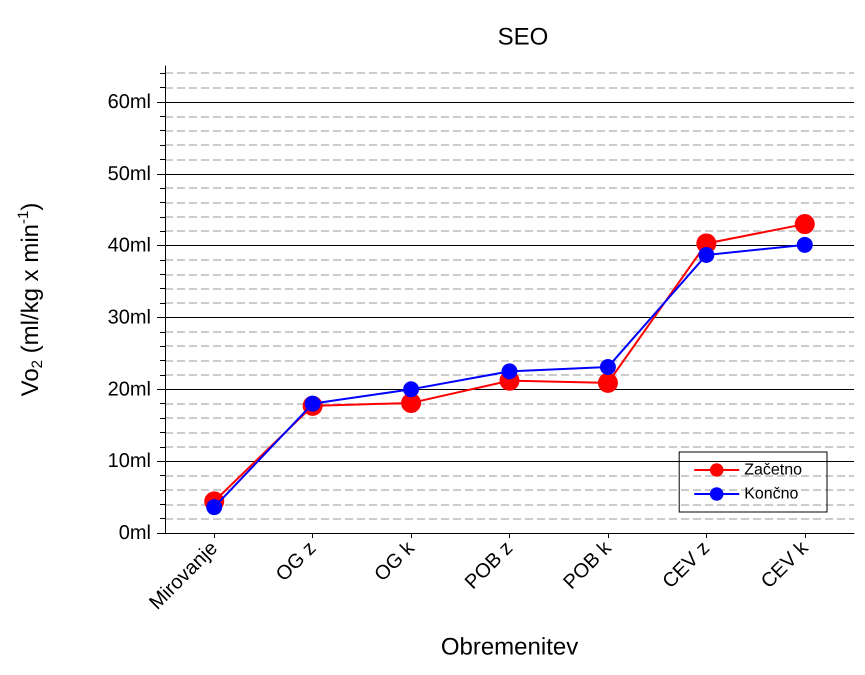  I want to click on x-tick-label: OG k, so click(395, 561).